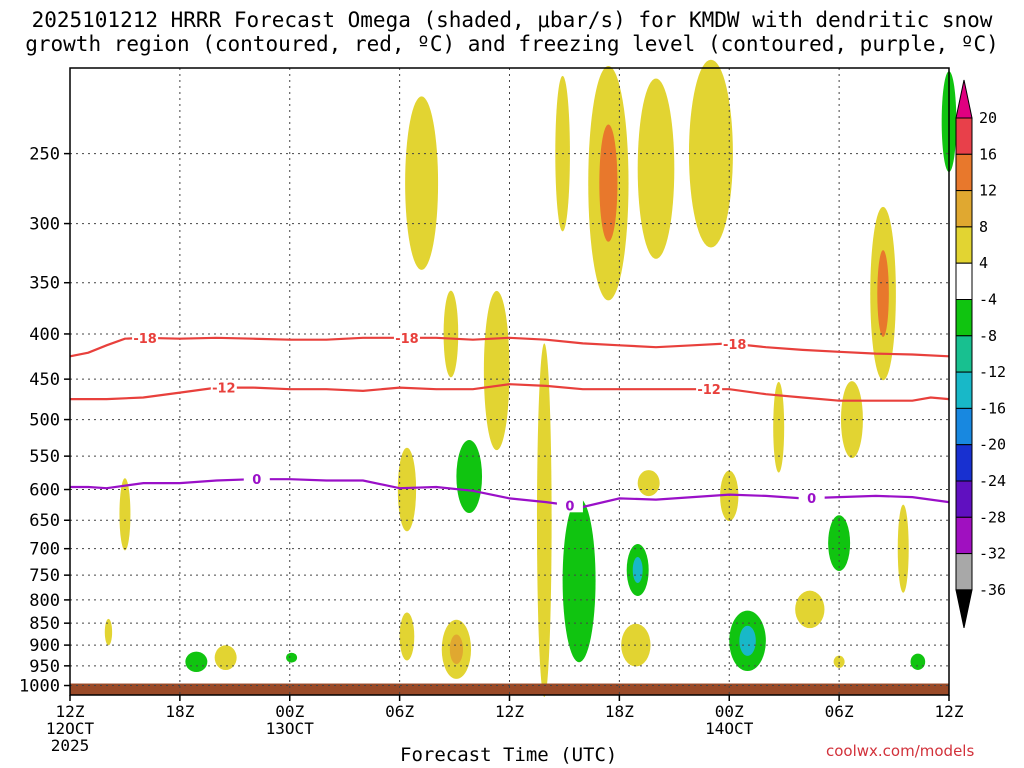 Image resolution: width=1024 pixels, height=768 pixels. I want to click on contour-line--18, so click(509, 347).